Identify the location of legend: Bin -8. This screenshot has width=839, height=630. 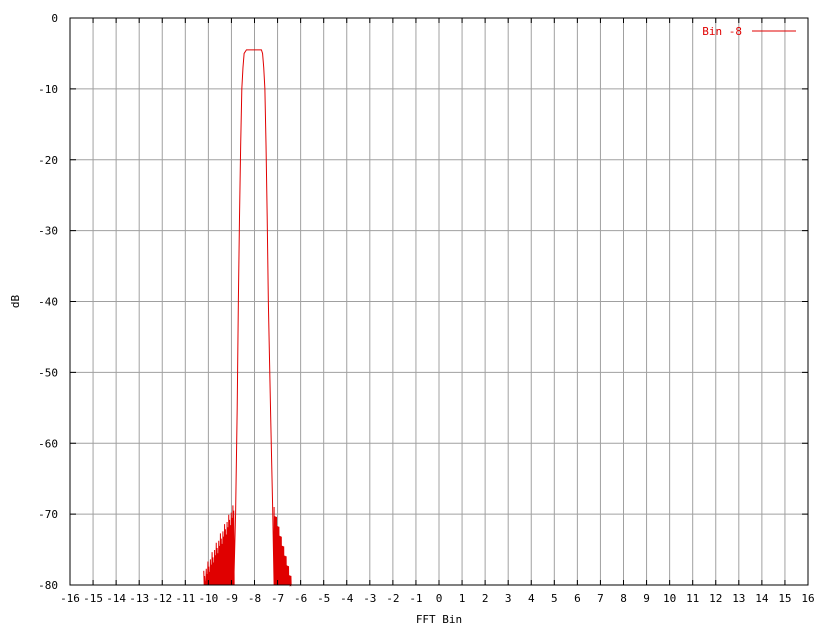
(749, 31).